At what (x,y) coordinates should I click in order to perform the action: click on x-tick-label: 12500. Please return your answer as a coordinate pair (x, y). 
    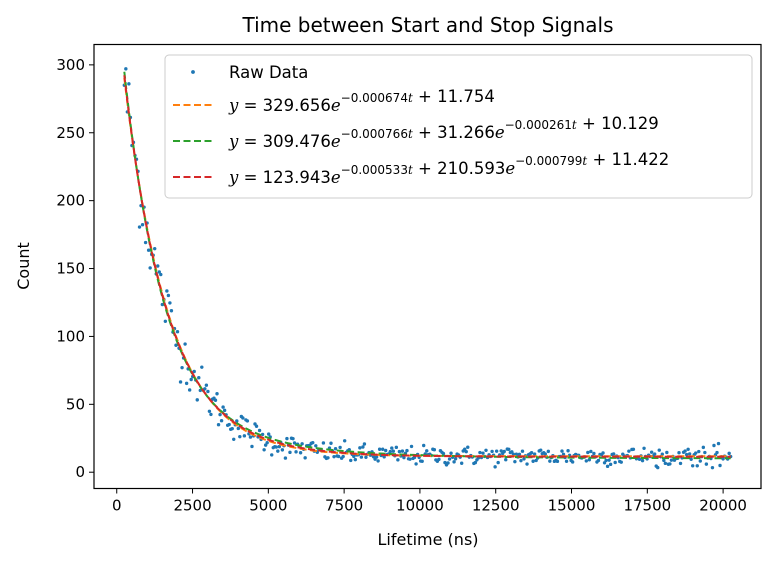
    Looking at the image, I should click on (496, 506).